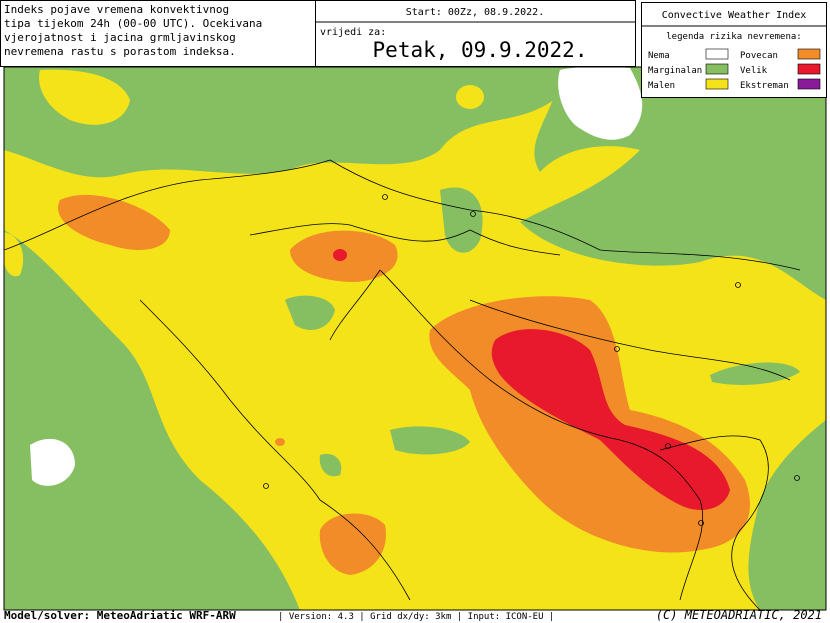  I want to click on footer-model: Model/solver: MeteoAdriatic WRF-ARW, so click(120, 615).